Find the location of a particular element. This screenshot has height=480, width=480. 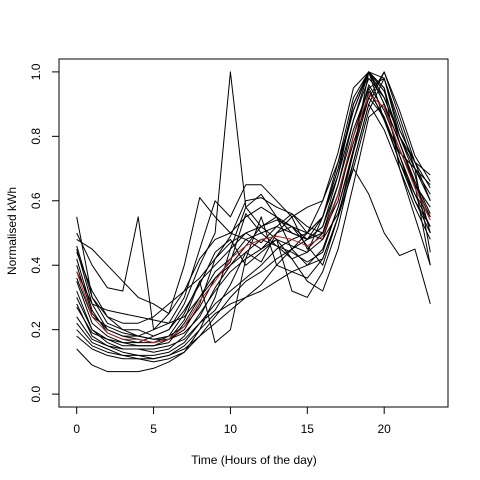

y-tick-label: 0.4 is located at coordinates (36, 265).